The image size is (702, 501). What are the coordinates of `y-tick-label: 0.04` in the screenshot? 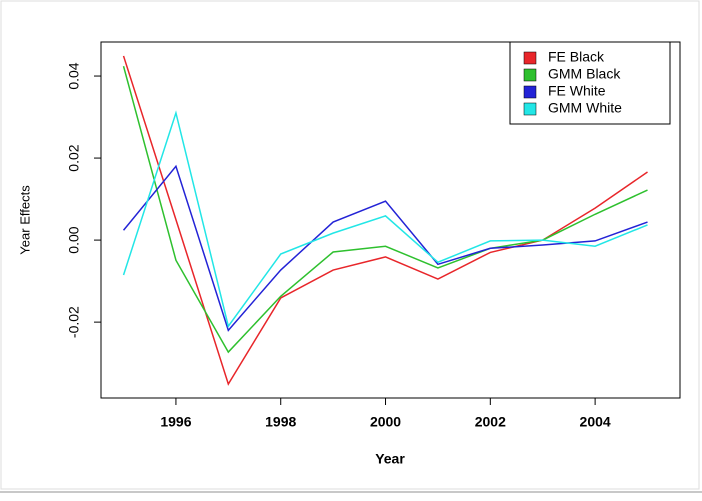 It's located at (74, 75).